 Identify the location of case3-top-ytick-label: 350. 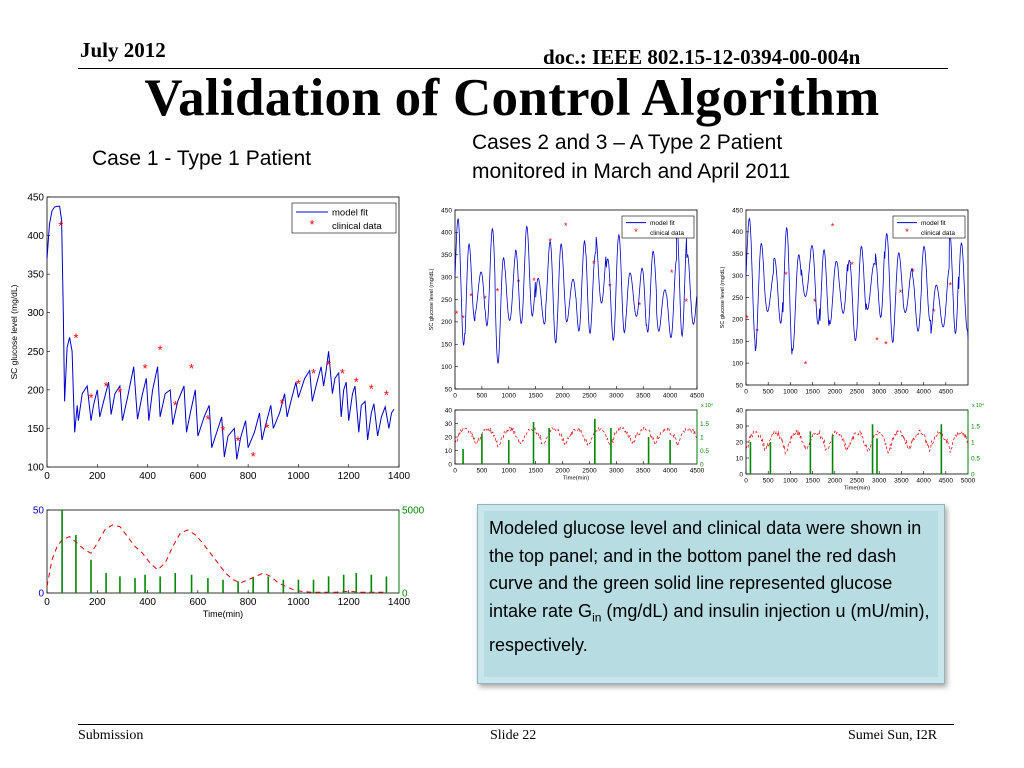
(737, 254).